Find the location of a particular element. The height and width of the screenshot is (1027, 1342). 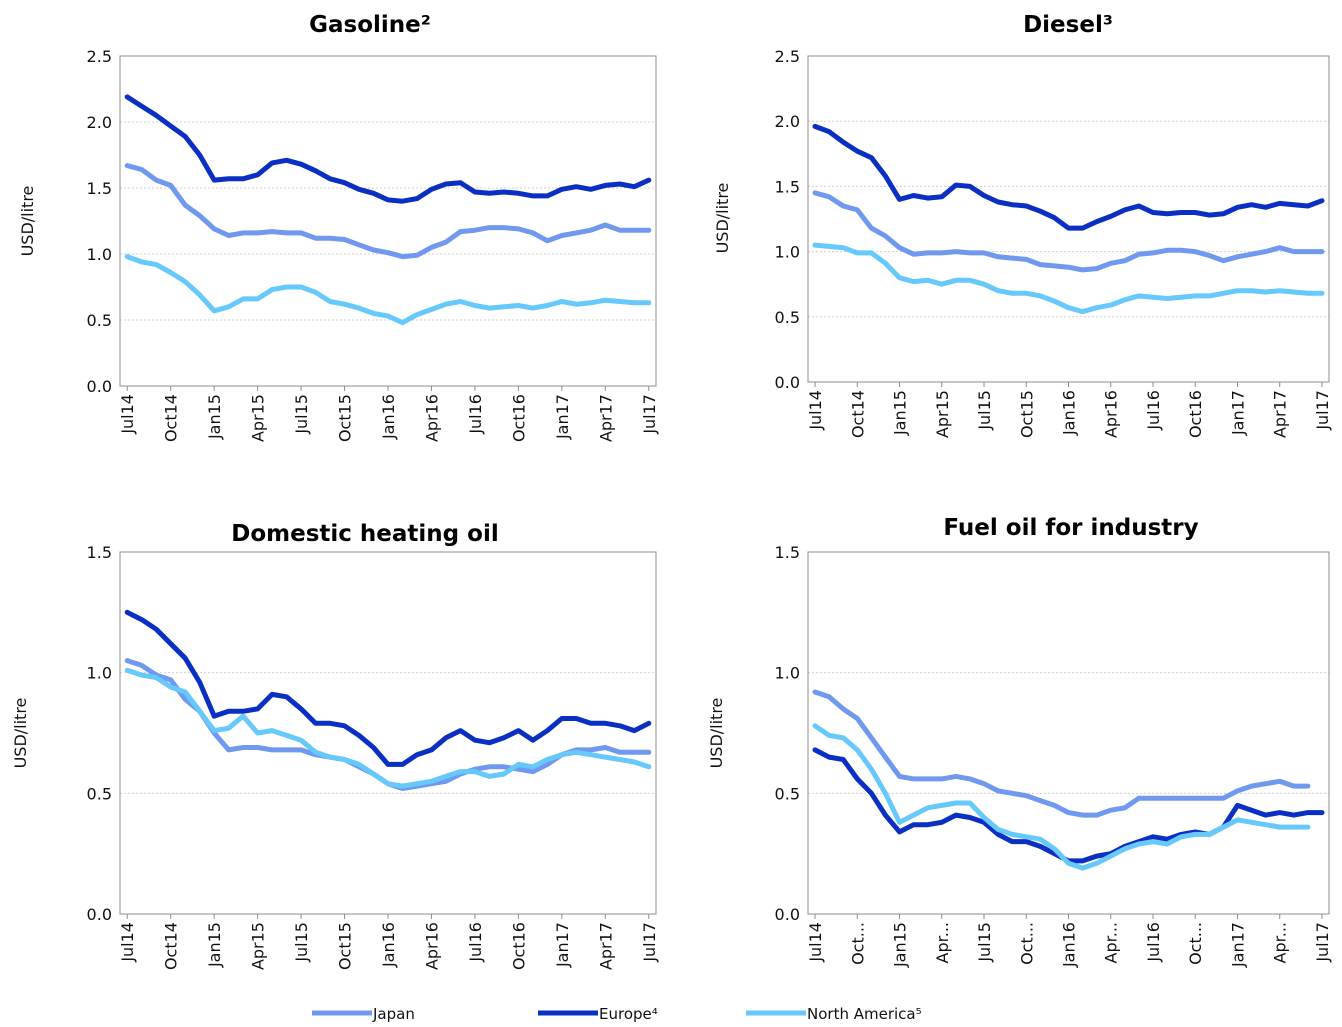

legend-label-japan: Japan is located at coordinates (393, 1014).